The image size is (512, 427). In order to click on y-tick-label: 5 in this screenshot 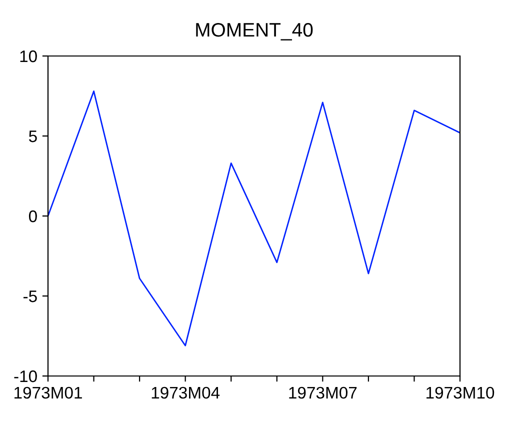, I will do `click(32, 136)`.